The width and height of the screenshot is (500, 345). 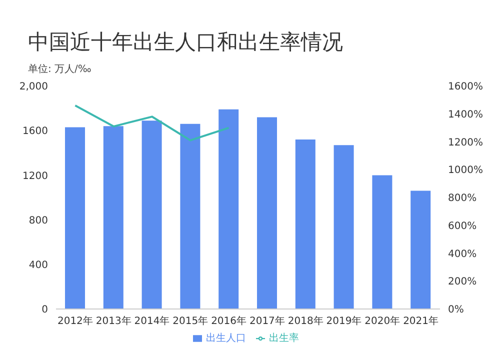 What do you see at coordinates (185, 42) in the screenshot?
I see `chart-title: 中国近十年出生人口和出生率情况` at bounding box center [185, 42].